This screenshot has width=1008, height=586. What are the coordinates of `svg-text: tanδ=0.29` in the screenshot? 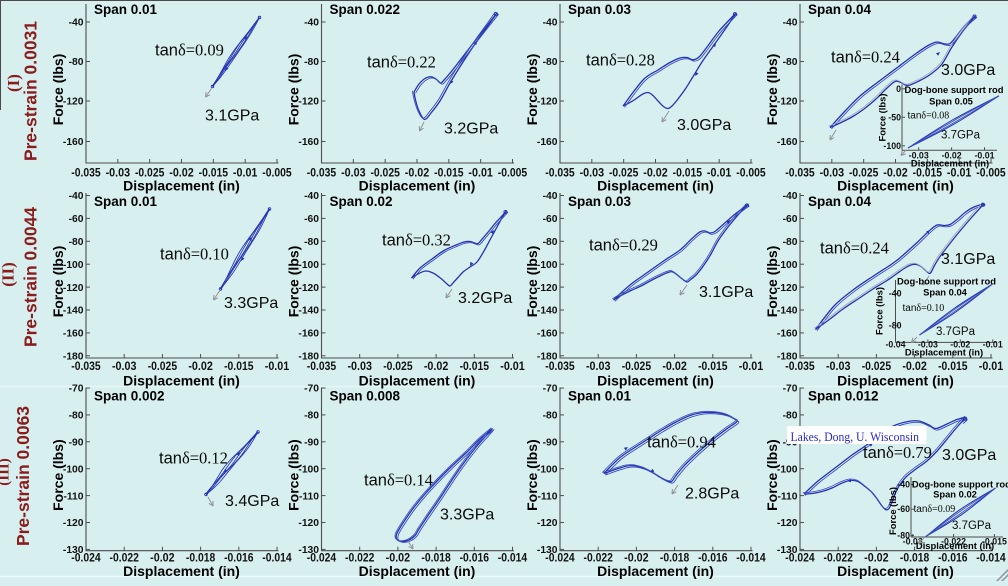 It's located at (623, 245).